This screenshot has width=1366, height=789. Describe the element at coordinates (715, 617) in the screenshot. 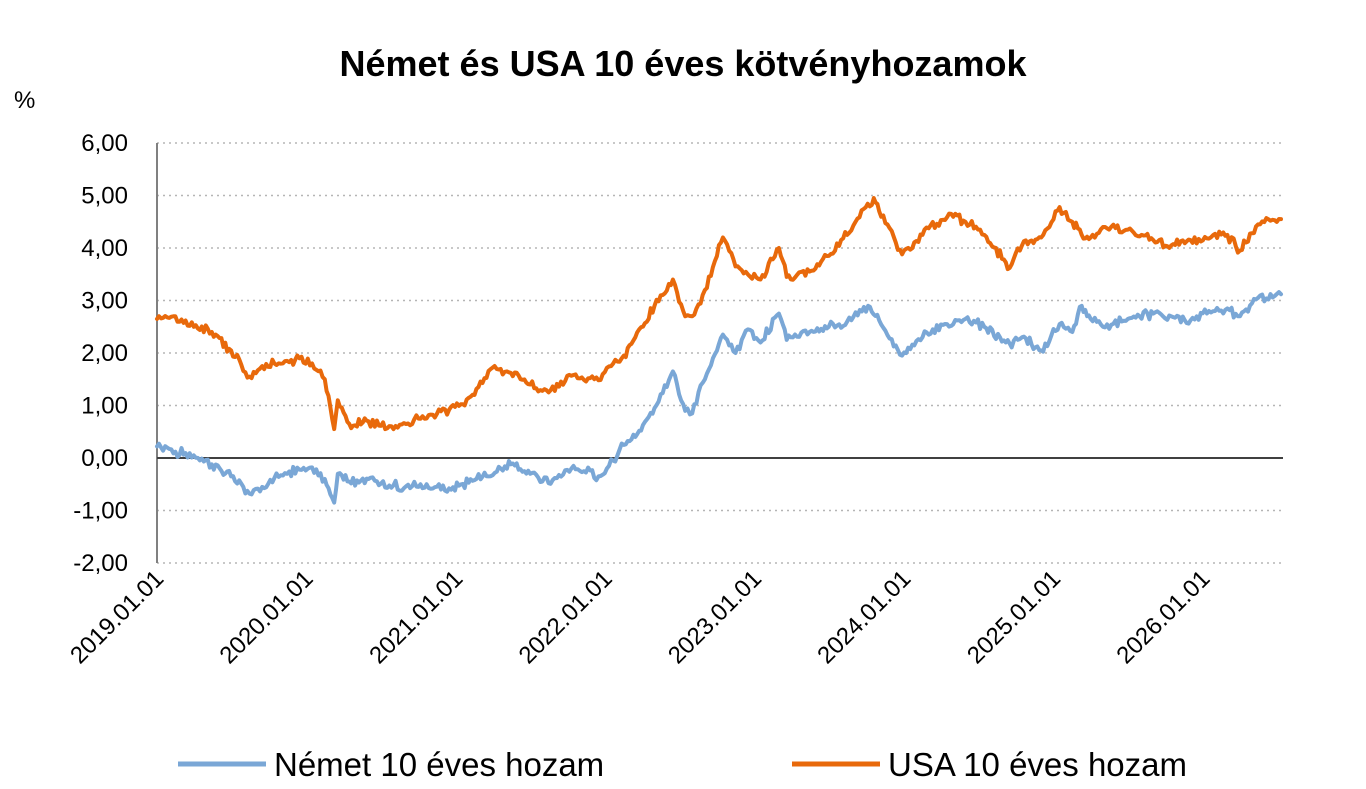

I see `x-tick-label: 2023.01.01` at that location.